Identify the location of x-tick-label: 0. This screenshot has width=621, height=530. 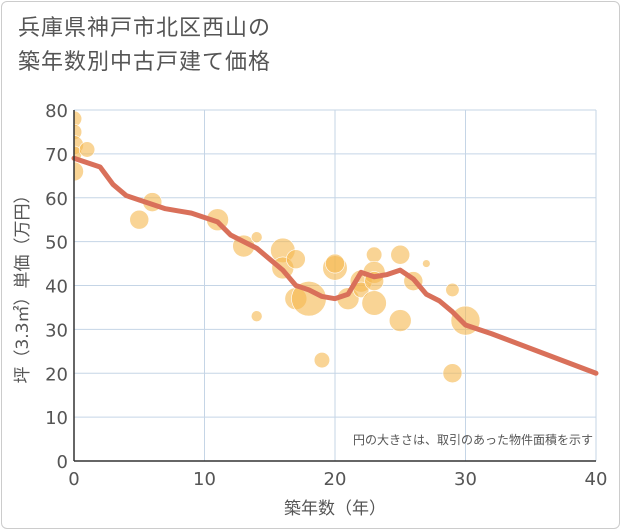
(73, 479).